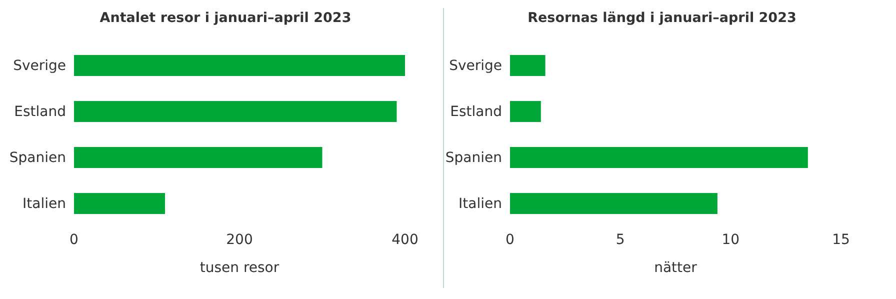 The width and height of the screenshot is (896, 299). I want to click on x-tick-label: 5, so click(620, 240).